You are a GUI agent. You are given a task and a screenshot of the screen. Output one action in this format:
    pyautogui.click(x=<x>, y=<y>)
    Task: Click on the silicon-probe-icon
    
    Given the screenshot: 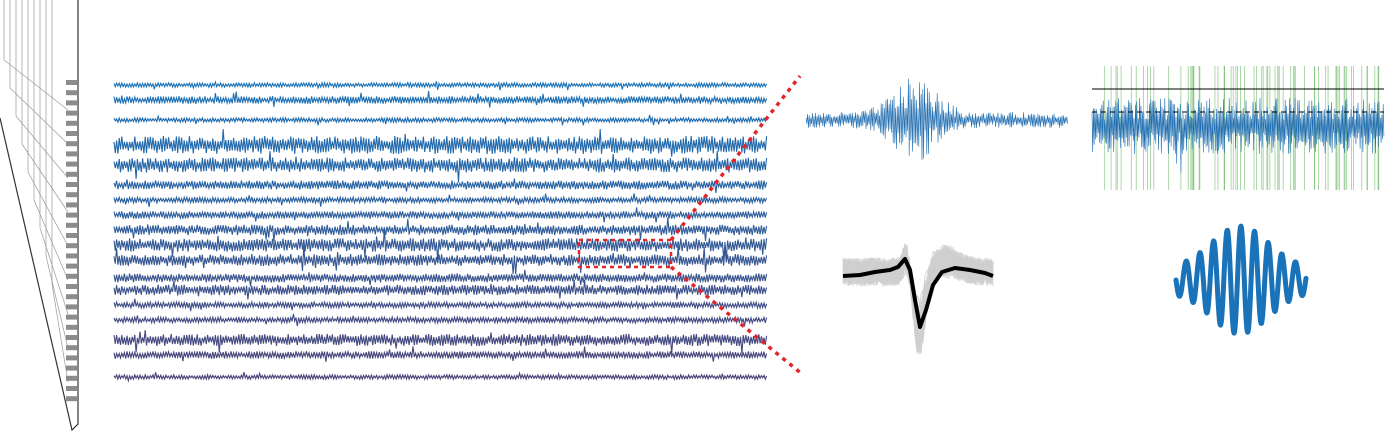 What is the action you would take?
    pyautogui.click(x=39, y=216)
    